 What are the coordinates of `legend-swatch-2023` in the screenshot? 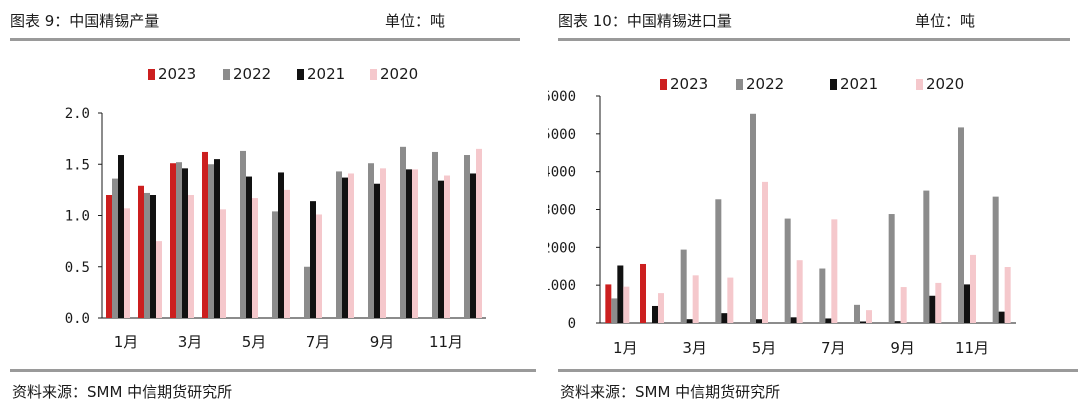 It's located at (663, 84).